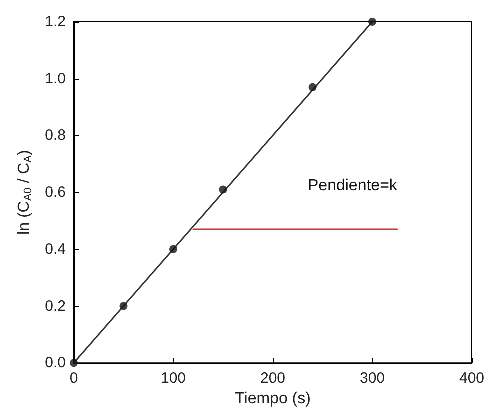 The height and width of the screenshot is (420, 504). Describe the element at coordinates (55, 22) in the screenshot. I see `y-tick-label: 1.2` at that location.